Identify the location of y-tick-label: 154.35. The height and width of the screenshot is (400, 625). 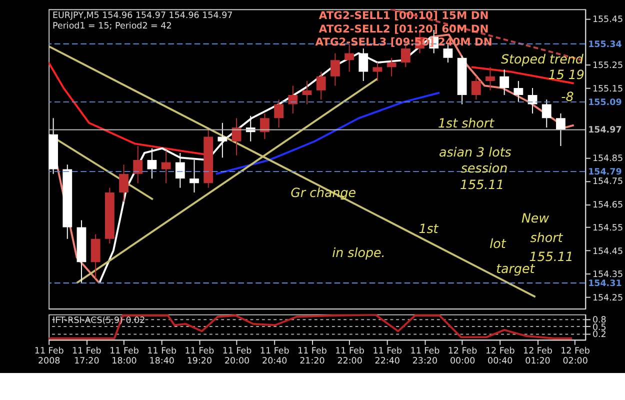
(607, 275).